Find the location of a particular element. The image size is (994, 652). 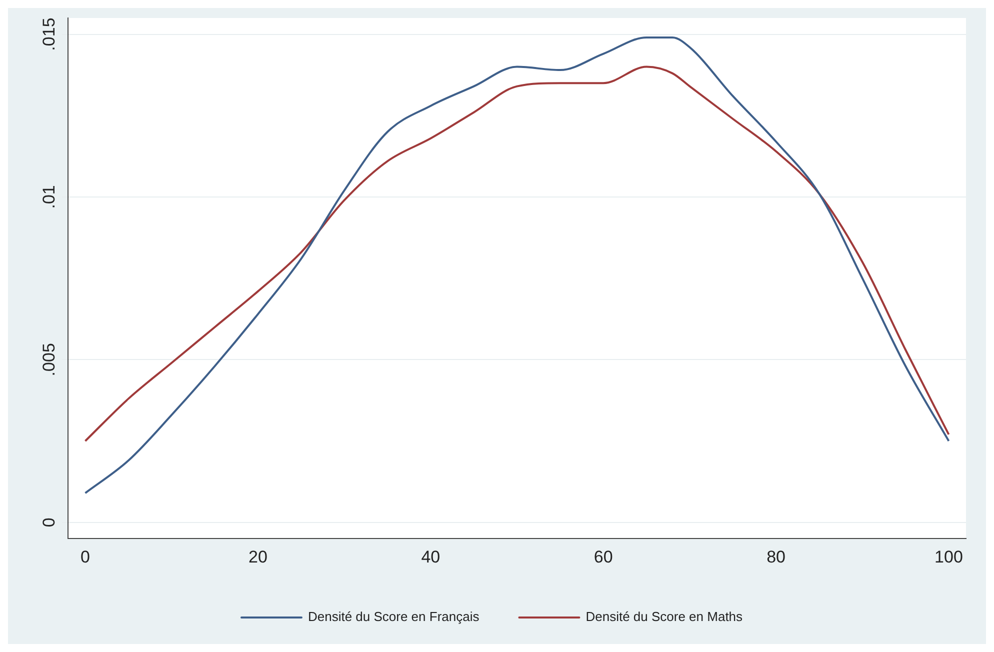

y-tick-label: .005 is located at coordinates (49, 359).